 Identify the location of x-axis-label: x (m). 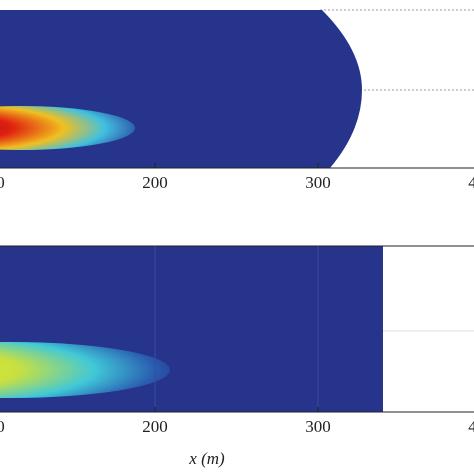
(206, 458).